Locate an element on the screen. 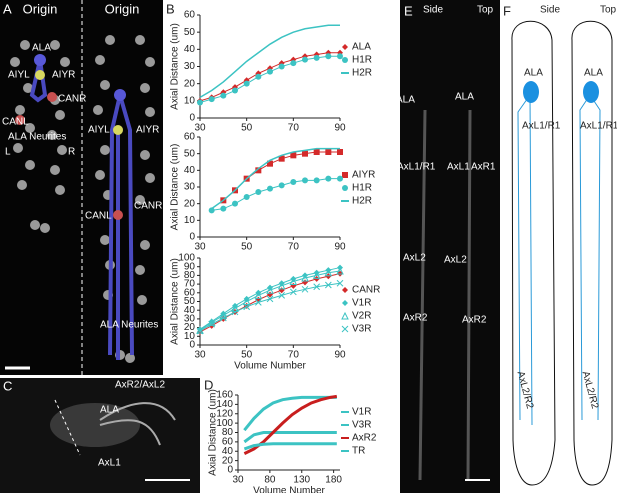  panel-letter: B is located at coordinates (170, 8).